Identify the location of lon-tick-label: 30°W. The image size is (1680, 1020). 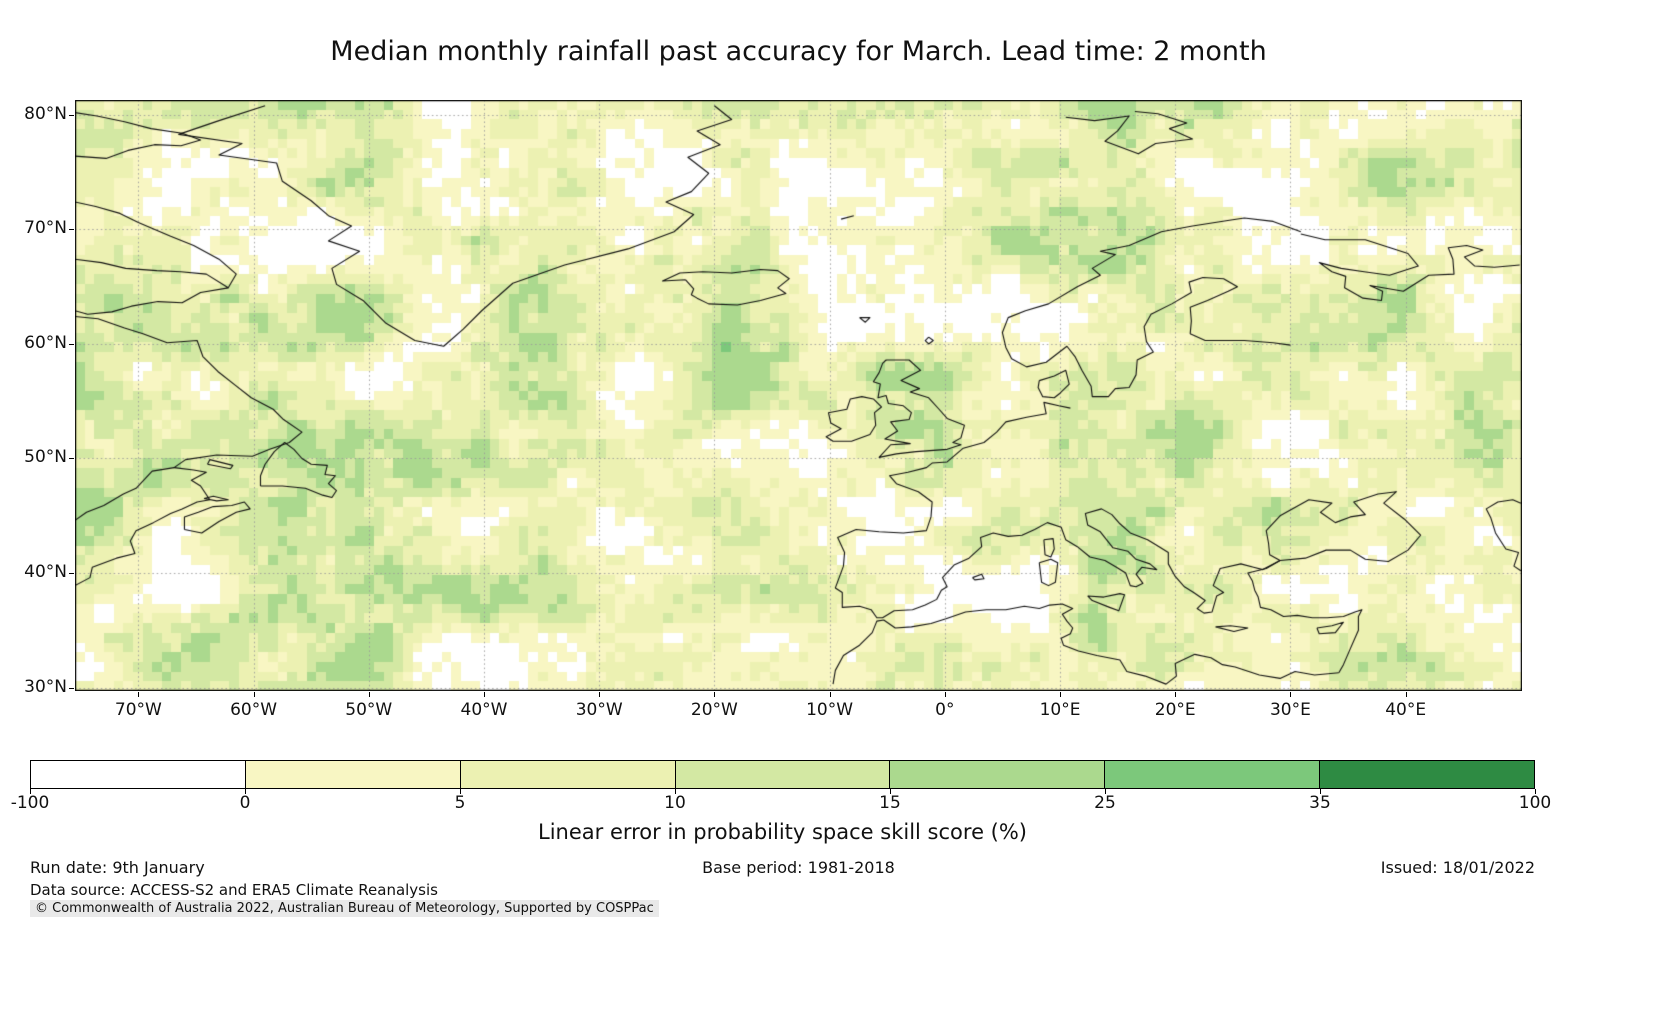
(599, 710).